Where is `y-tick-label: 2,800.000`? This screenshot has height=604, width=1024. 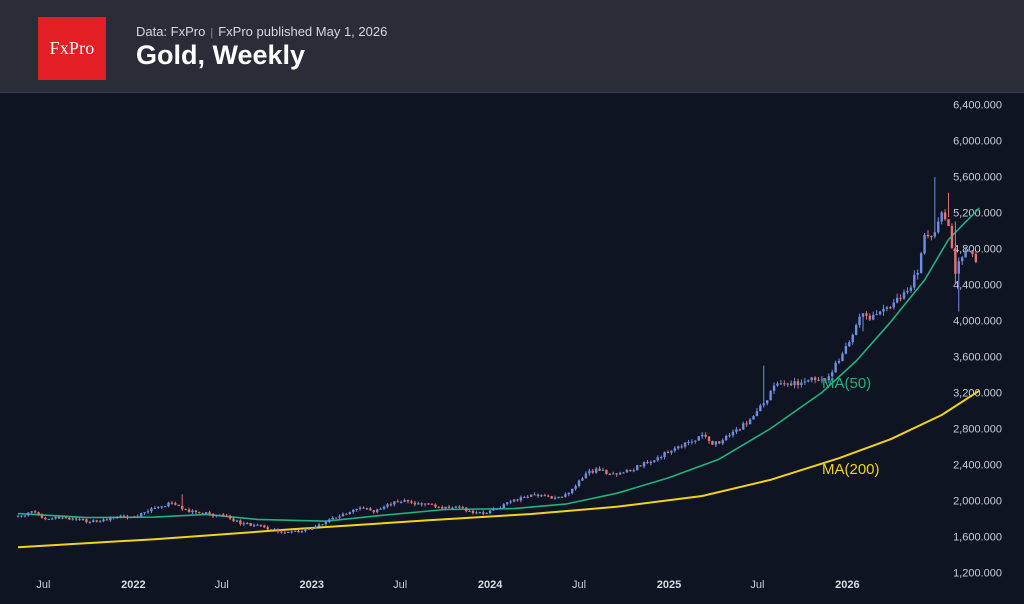 y-tick-label: 2,800.000 is located at coordinates (977, 430).